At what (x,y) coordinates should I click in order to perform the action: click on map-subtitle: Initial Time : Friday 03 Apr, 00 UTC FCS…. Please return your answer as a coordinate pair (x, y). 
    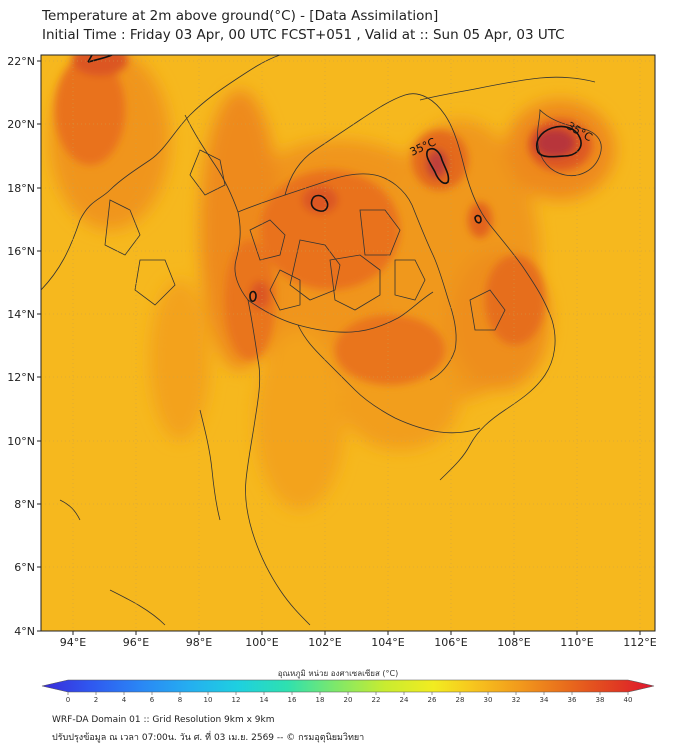
    Looking at the image, I should click on (303, 35).